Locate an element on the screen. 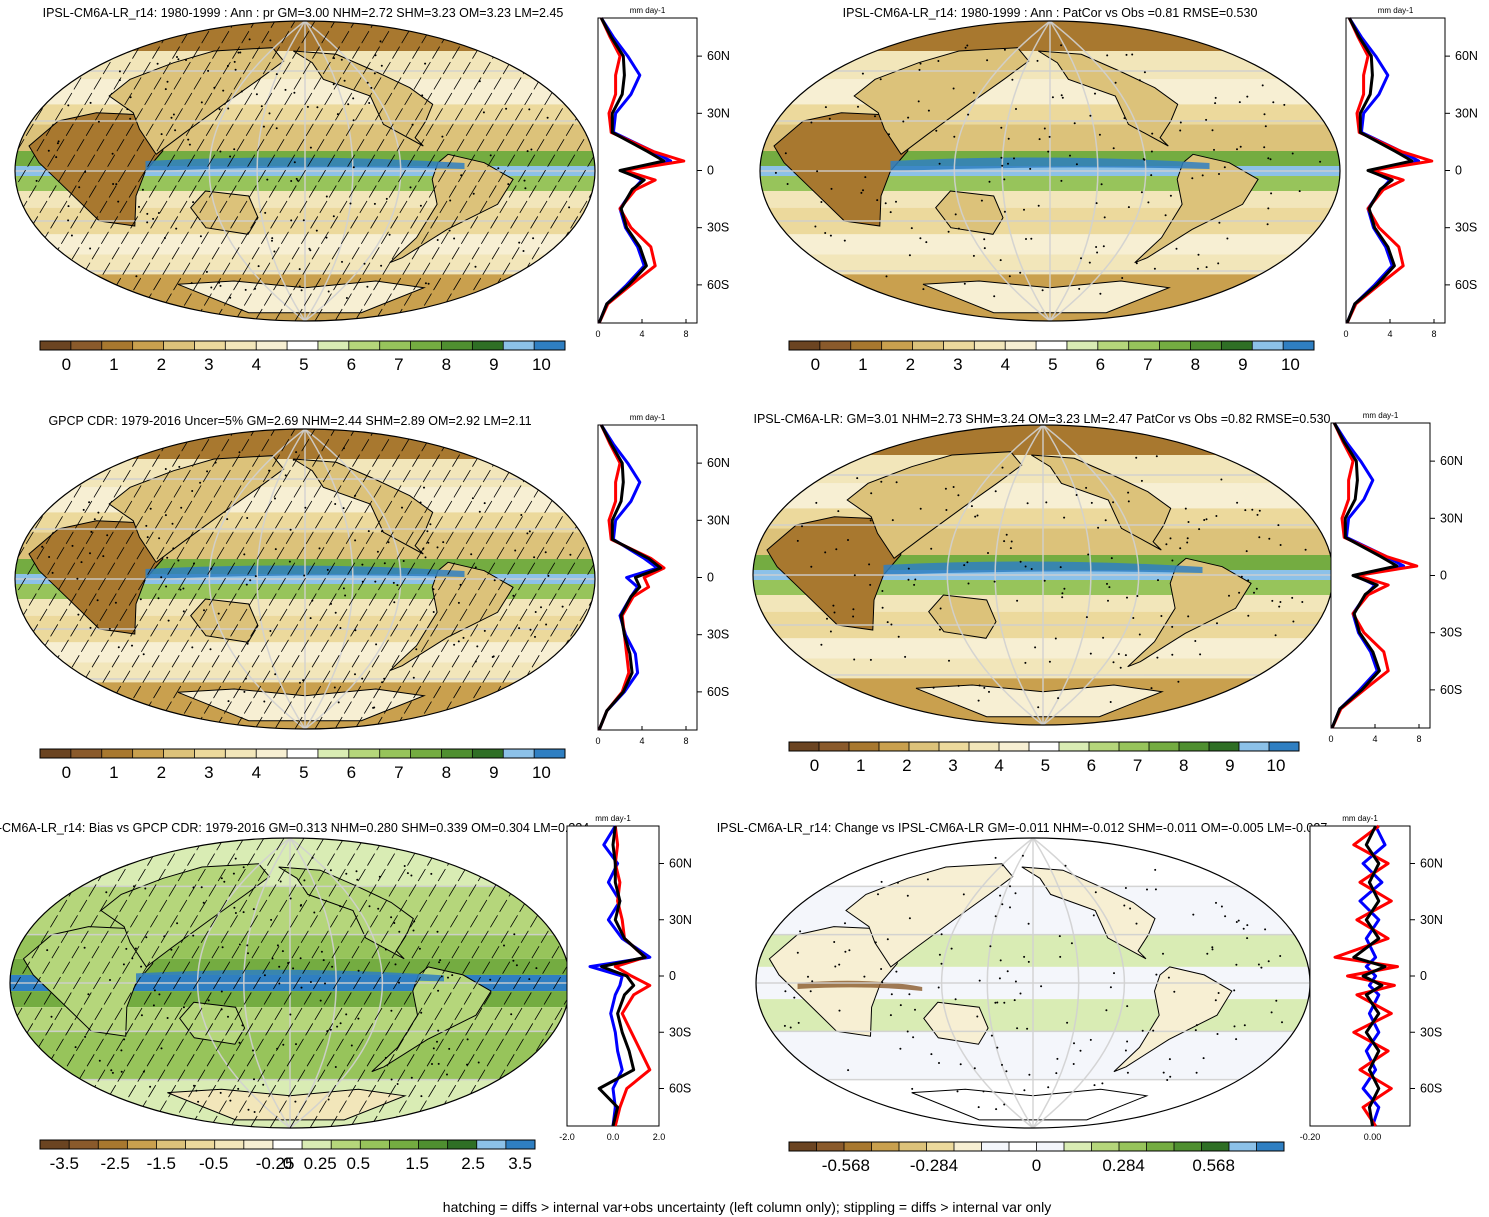  zonal-line-red is located at coordinates (1366, 975).